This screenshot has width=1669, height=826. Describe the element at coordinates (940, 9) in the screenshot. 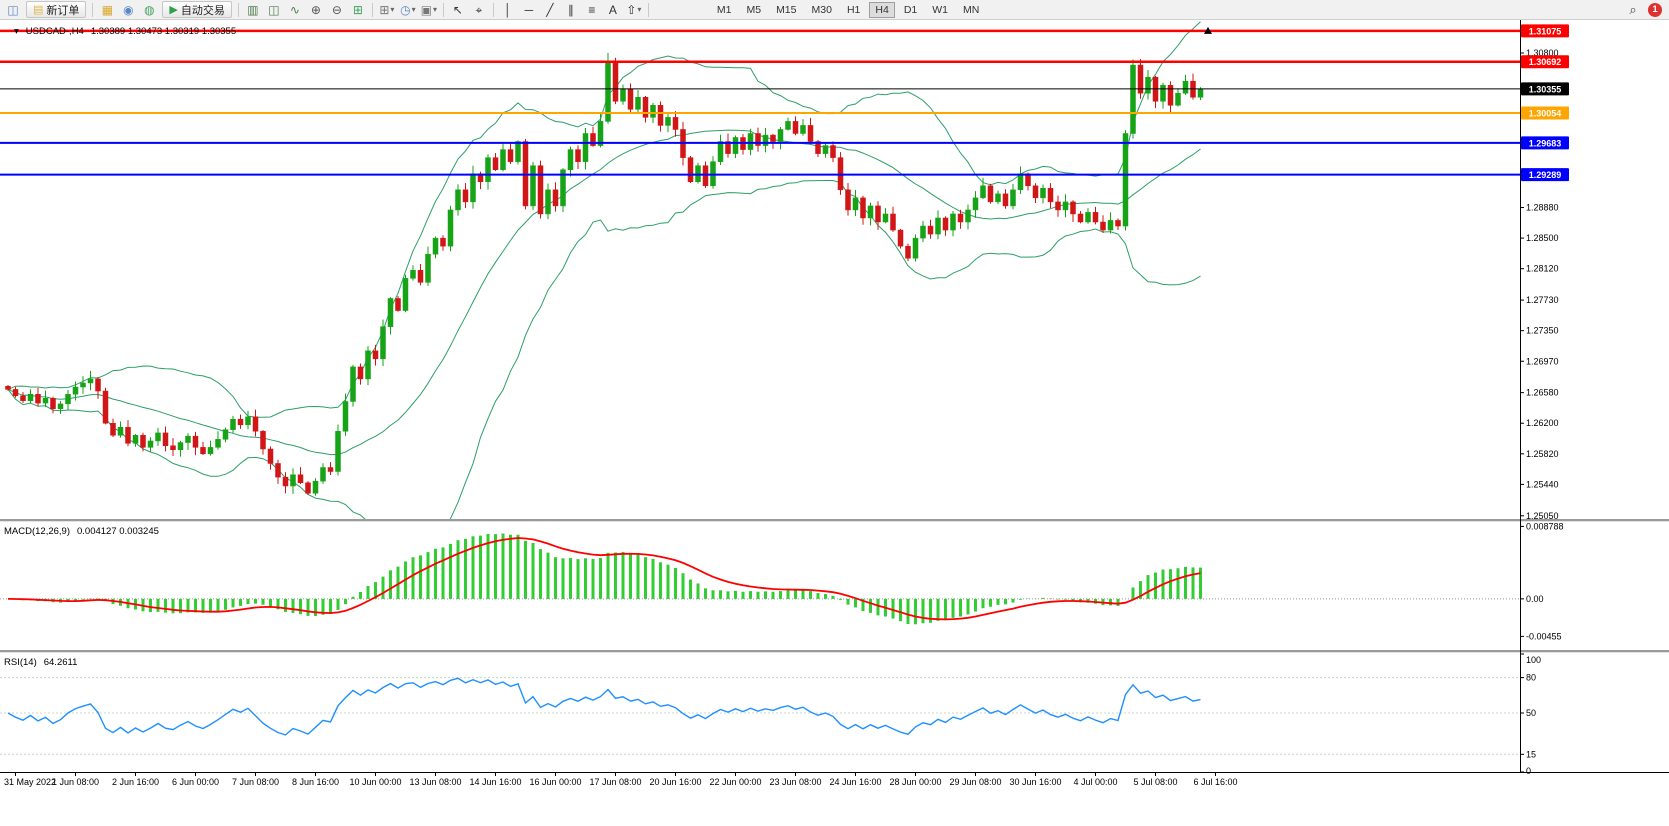

I see `timeframe-w1: W1` at that location.